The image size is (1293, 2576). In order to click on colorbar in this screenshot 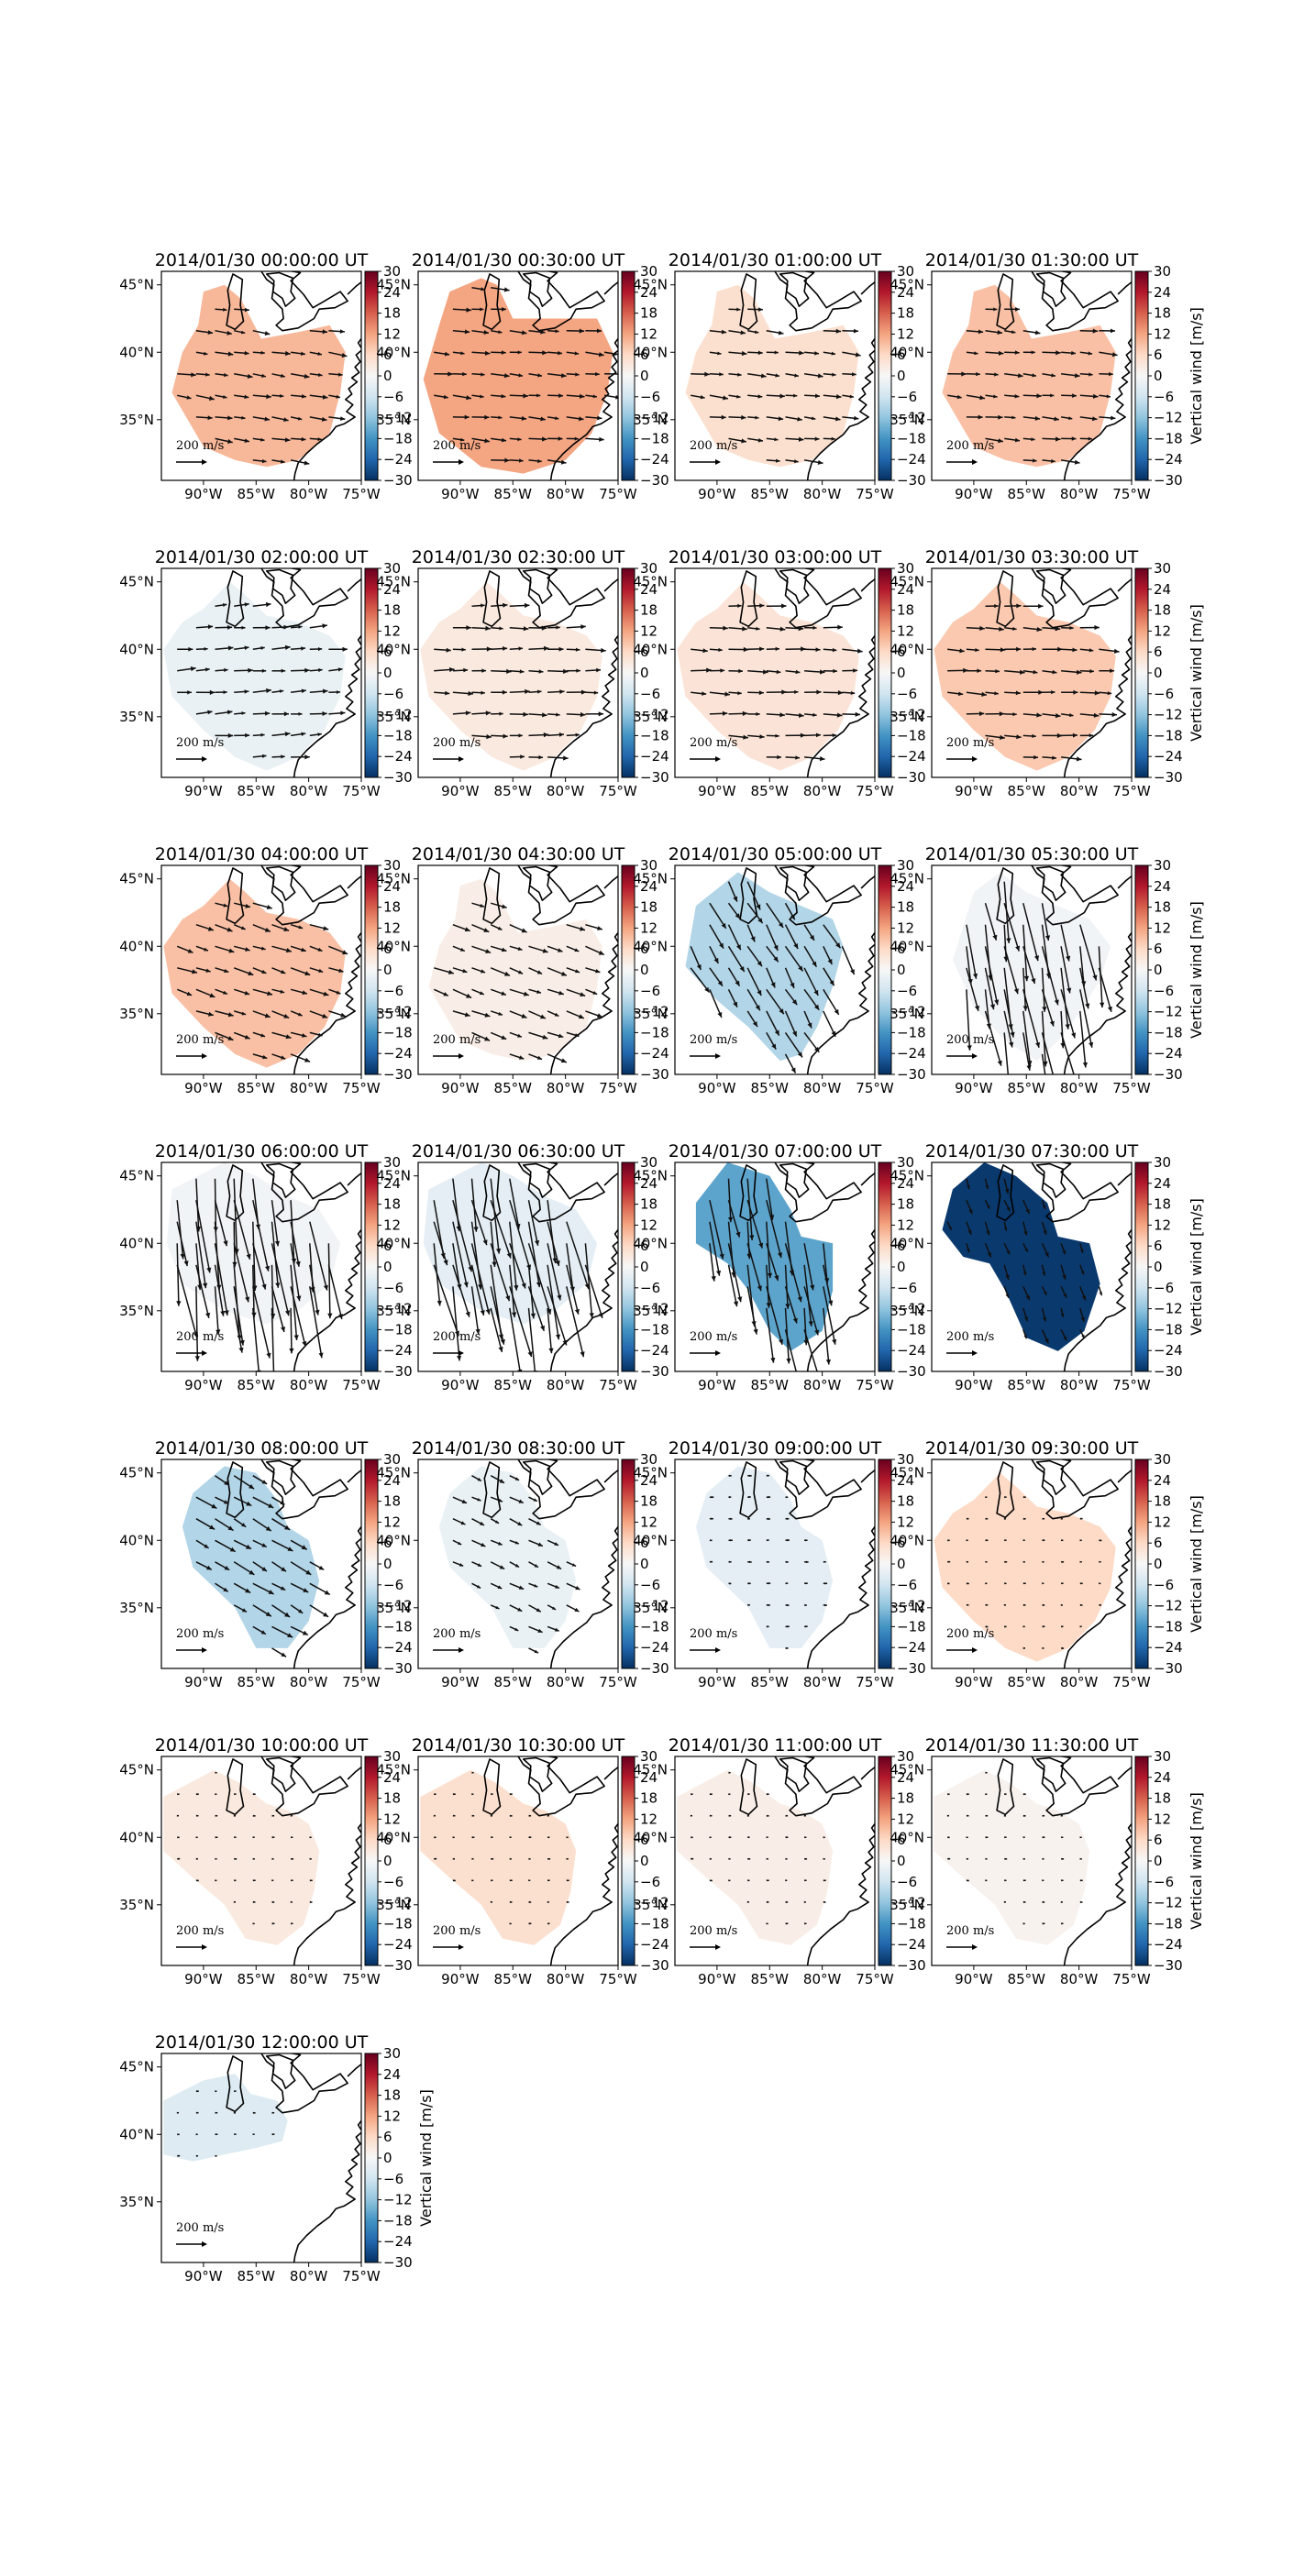, I will do `click(885, 1861)`.